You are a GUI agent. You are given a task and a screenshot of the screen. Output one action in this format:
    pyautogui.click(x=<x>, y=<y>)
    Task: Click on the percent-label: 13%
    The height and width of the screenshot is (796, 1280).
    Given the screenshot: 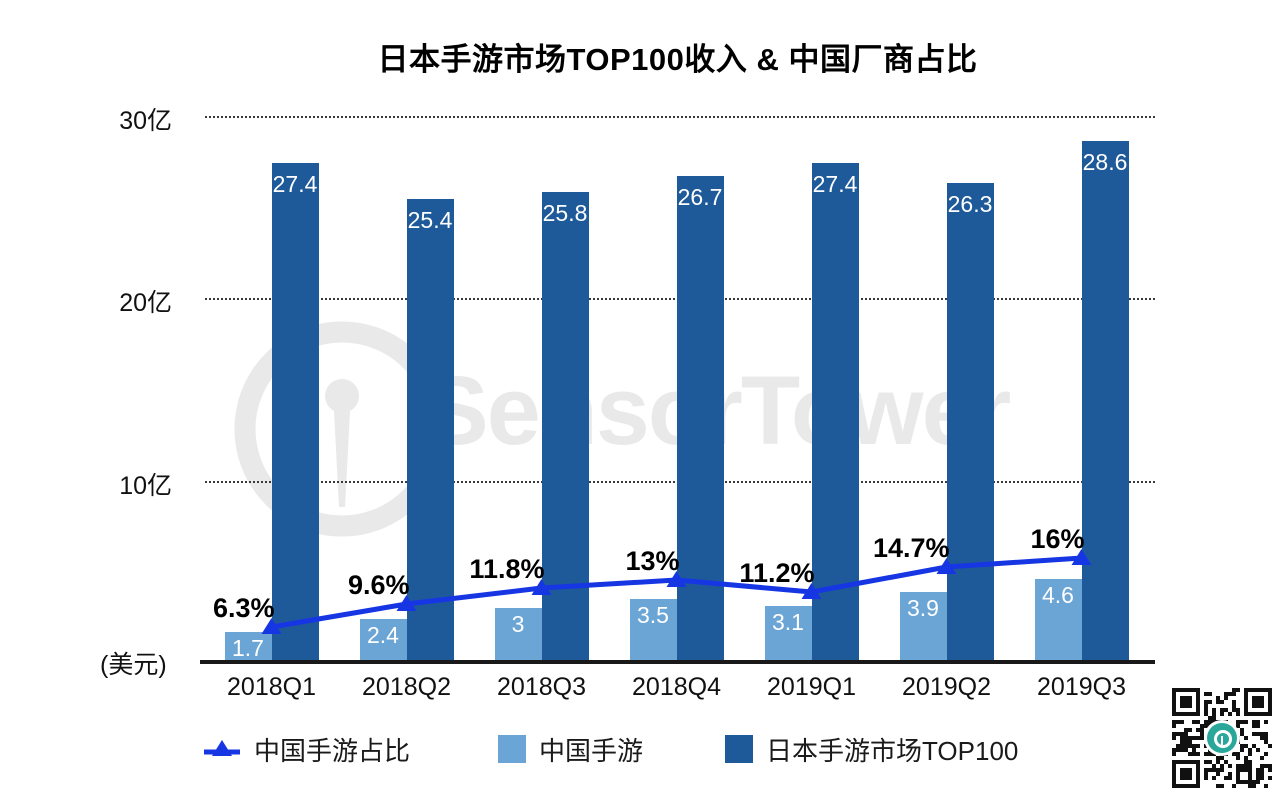 What is the action you would take?
    pyautogui.click(x=652, y=561)
    